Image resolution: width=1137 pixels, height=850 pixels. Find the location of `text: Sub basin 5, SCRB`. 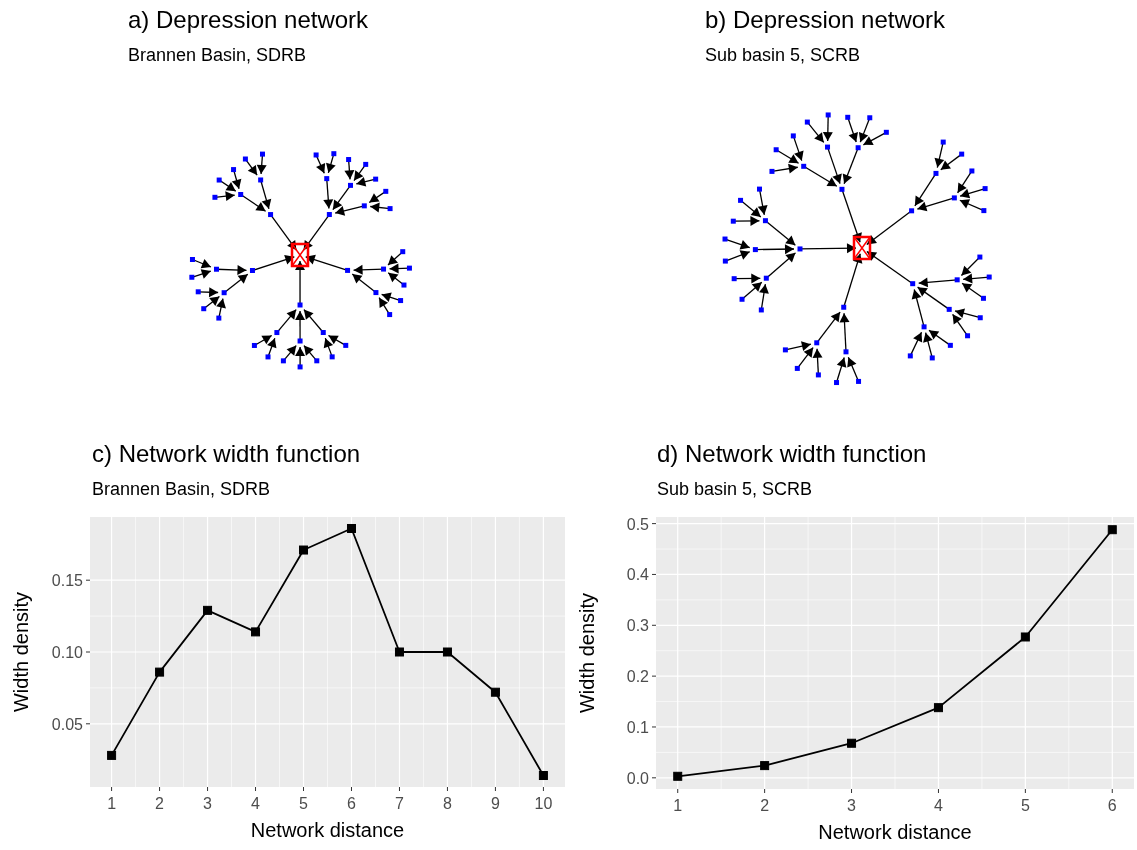

text: Sub basin 5, SCRB is located at coordinates (783, 55).